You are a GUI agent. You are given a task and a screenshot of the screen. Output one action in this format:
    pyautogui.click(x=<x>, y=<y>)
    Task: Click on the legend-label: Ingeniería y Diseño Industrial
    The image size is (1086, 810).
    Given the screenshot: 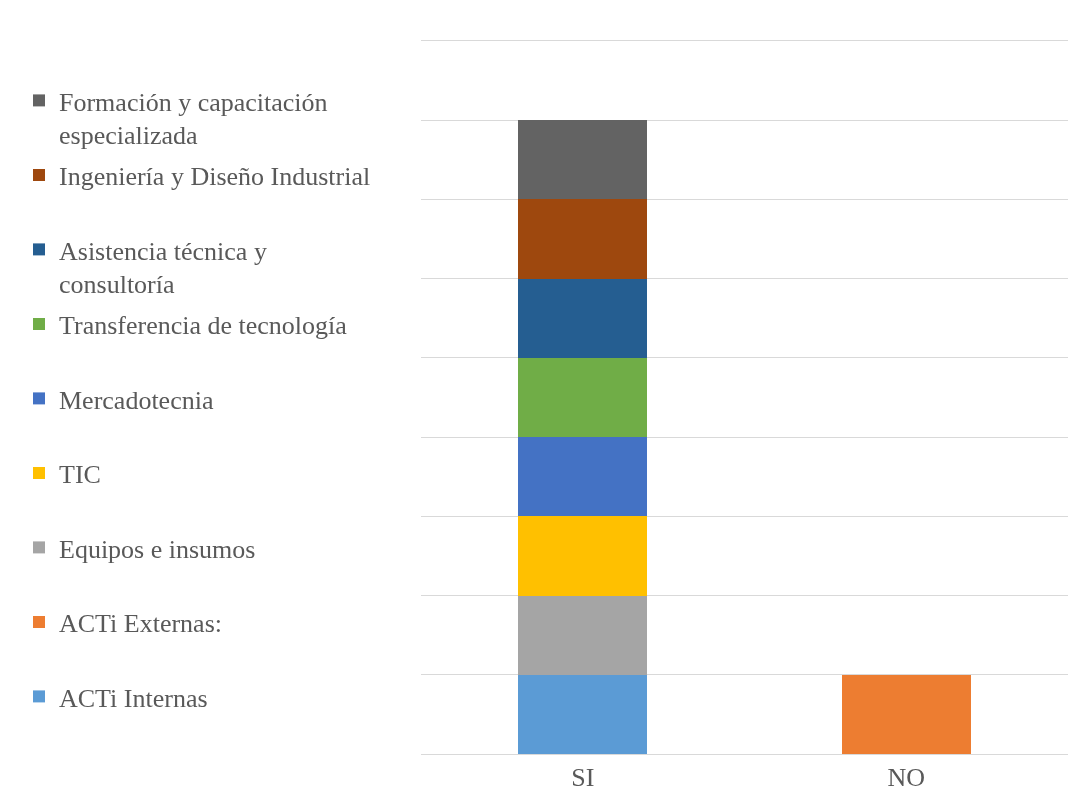 What is the action you would take?
    pyautogui.click(x=215, y=177)
    